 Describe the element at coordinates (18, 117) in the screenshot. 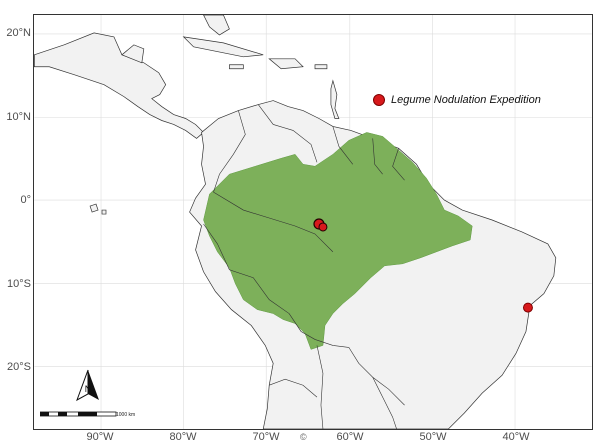

I see `y-tick-label: 10°N` at that location.